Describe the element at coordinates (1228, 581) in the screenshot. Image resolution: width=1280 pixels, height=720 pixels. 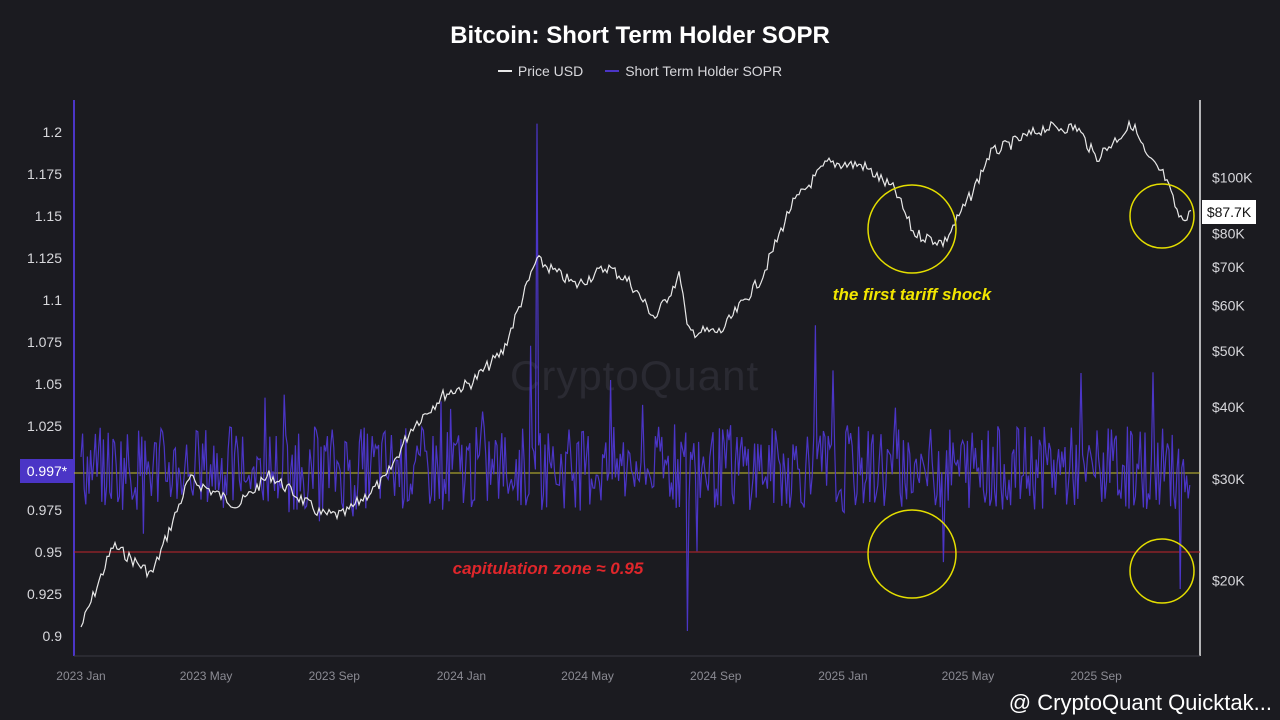
I see `right-tick-label: $20K` at that location.